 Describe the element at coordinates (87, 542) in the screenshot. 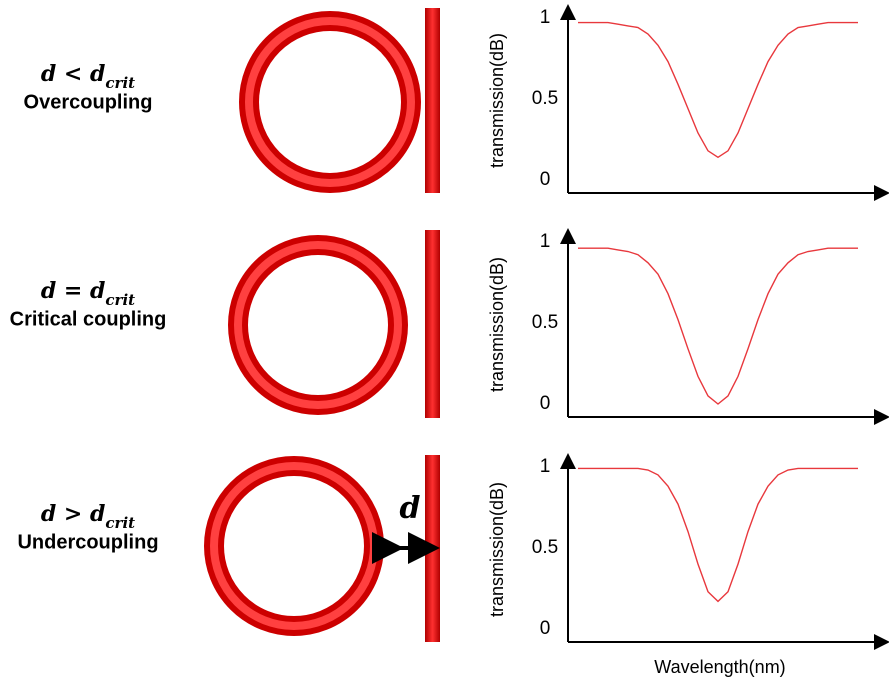

I see `coupling-label: Undercoupling` at that location.